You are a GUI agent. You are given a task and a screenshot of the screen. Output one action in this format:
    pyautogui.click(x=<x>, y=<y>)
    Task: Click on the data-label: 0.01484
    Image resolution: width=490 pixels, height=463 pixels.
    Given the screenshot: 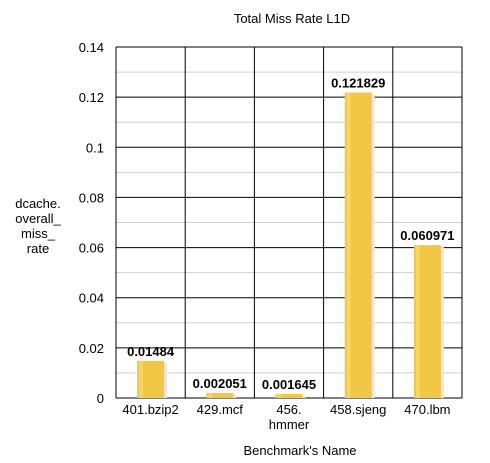 What is the action you would take?
    pyautogui.click(x=151, y=351)
    